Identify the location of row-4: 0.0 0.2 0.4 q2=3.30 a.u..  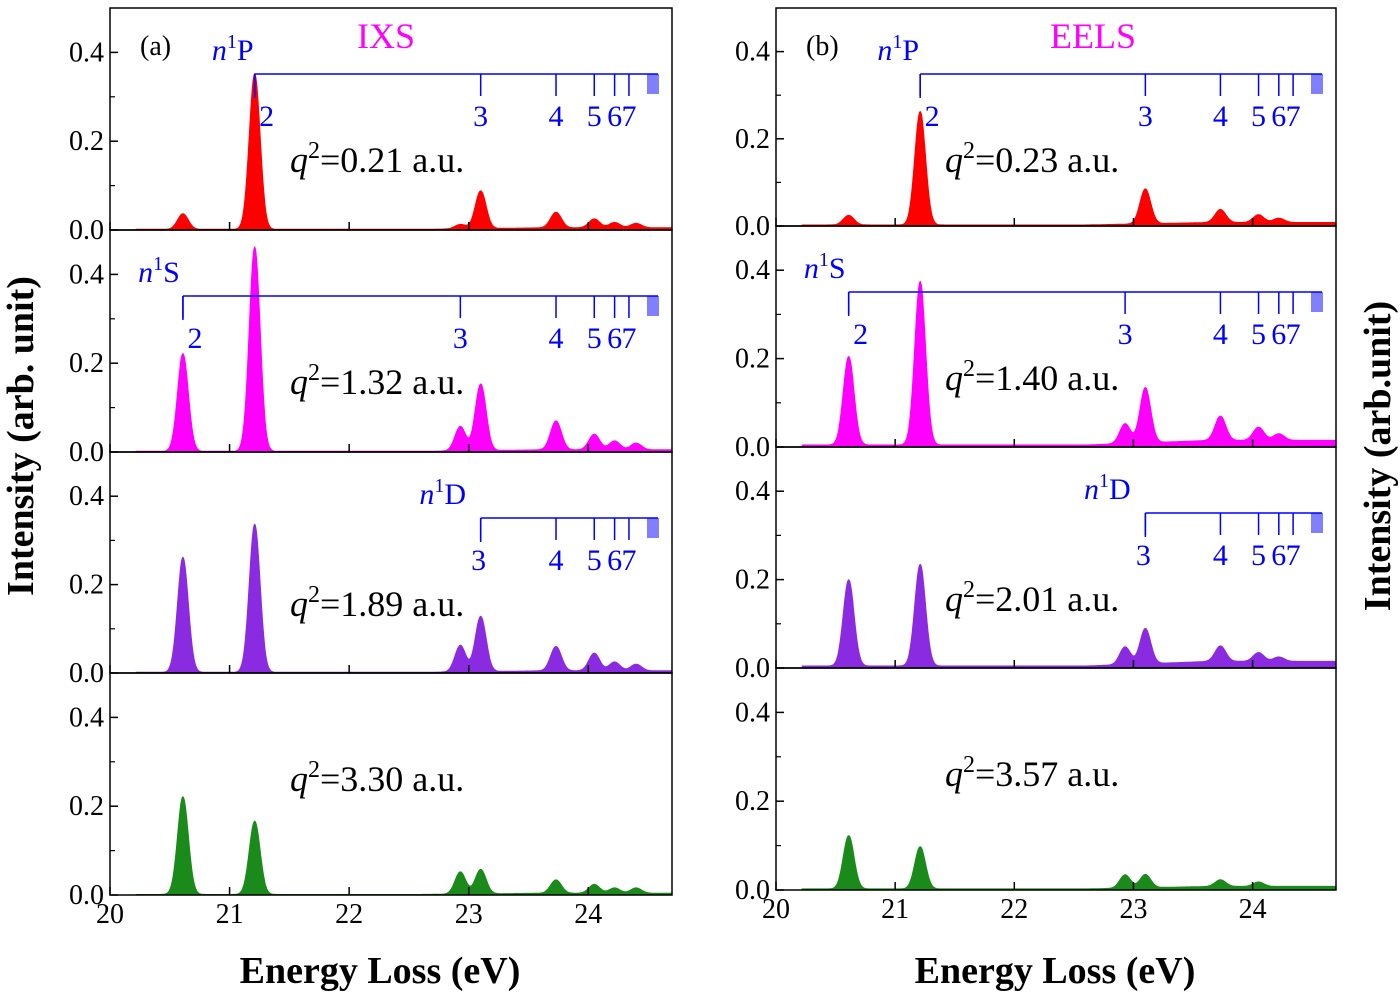
(371, 791).